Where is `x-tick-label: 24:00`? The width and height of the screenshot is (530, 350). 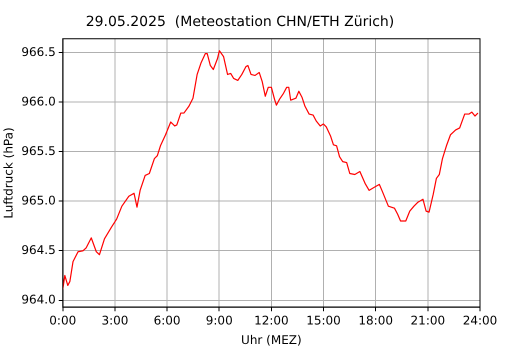
x-tick-label: 24:00 is located at coordinates (480, 321).